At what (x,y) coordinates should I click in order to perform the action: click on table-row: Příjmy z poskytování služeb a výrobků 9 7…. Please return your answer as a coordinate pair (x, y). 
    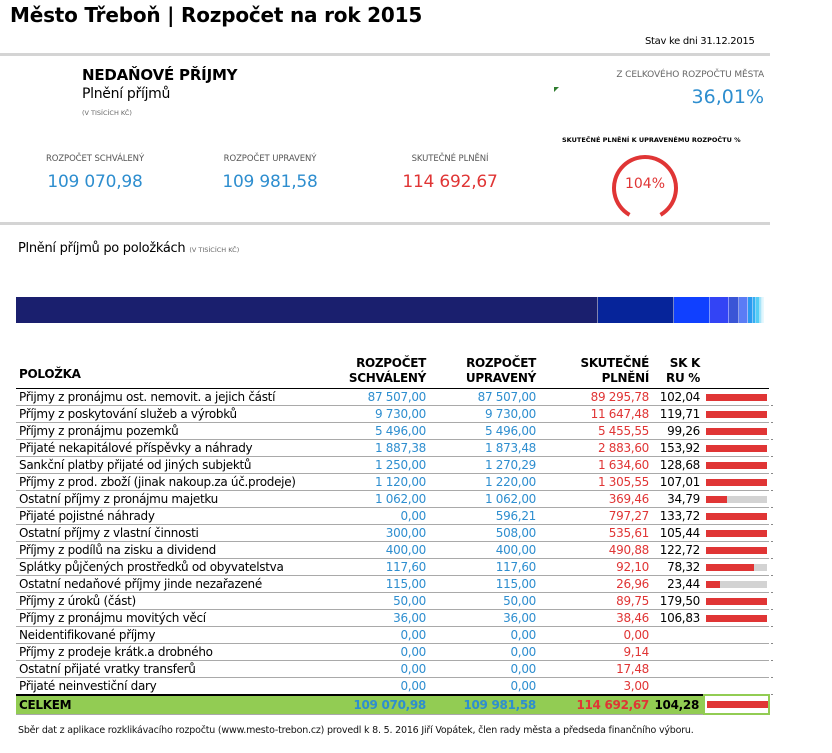
    Looking at the image, I should click on (394, 414).